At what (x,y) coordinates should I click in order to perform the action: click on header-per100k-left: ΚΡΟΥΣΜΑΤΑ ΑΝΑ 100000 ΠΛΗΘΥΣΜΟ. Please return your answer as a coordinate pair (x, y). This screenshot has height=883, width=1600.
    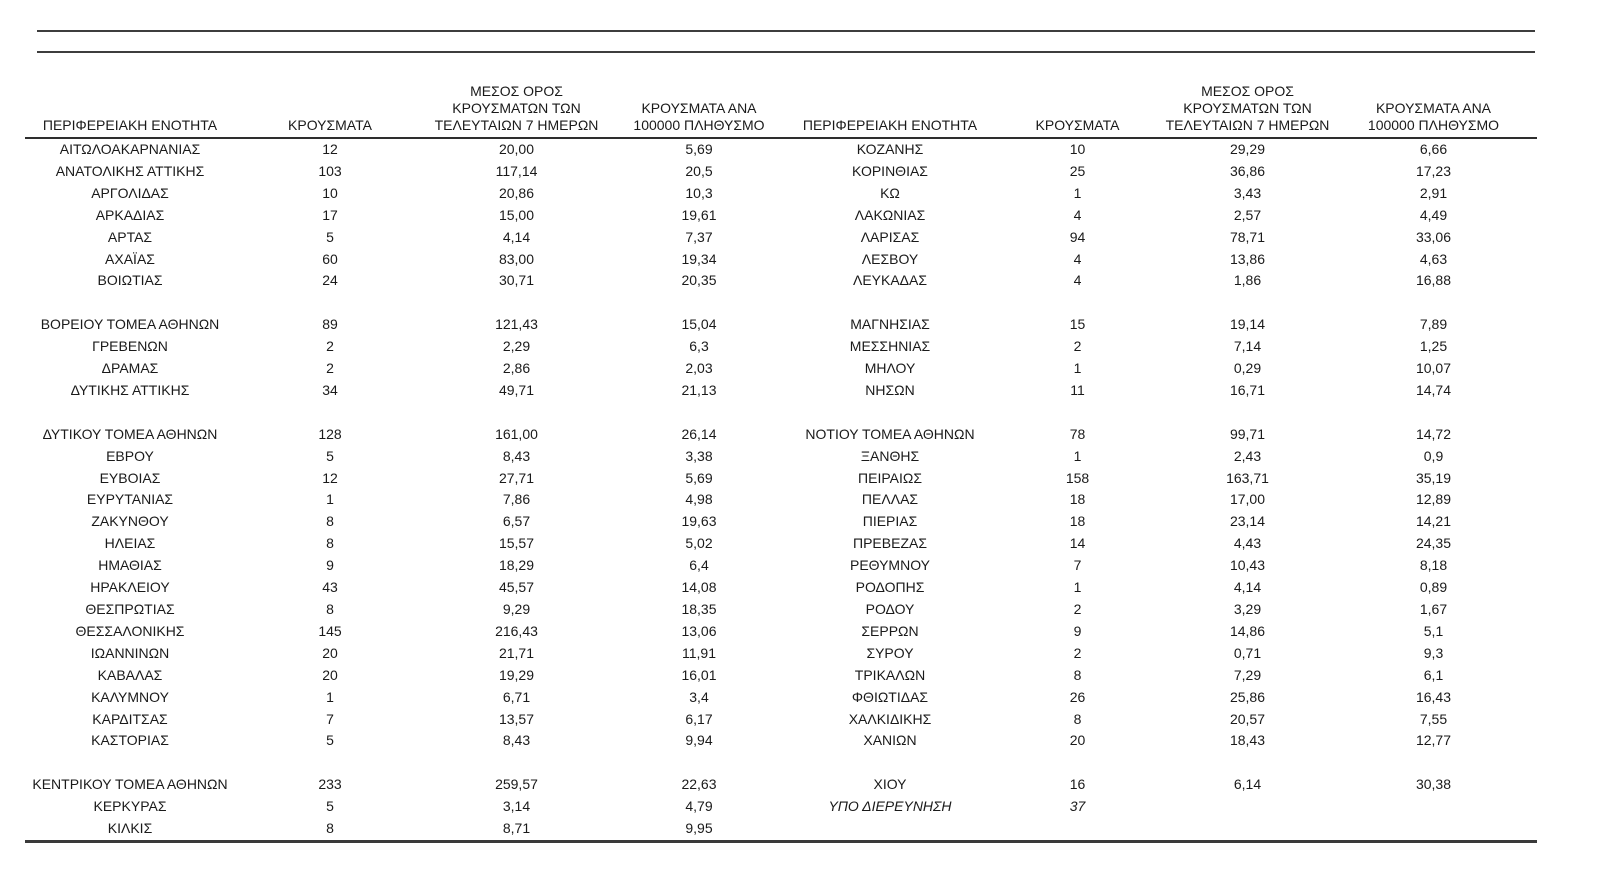
    Looking at the image, I should click on (699, 103).